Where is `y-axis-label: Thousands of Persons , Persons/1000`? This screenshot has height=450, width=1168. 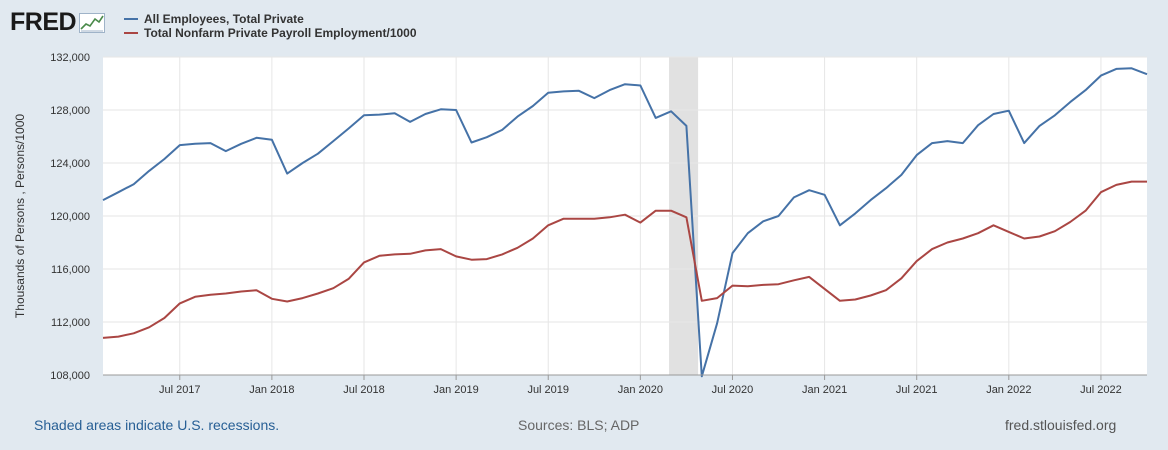 y-axis-label: Thousands of Persons , Persons/1000 is located at coordinates (20, 216).